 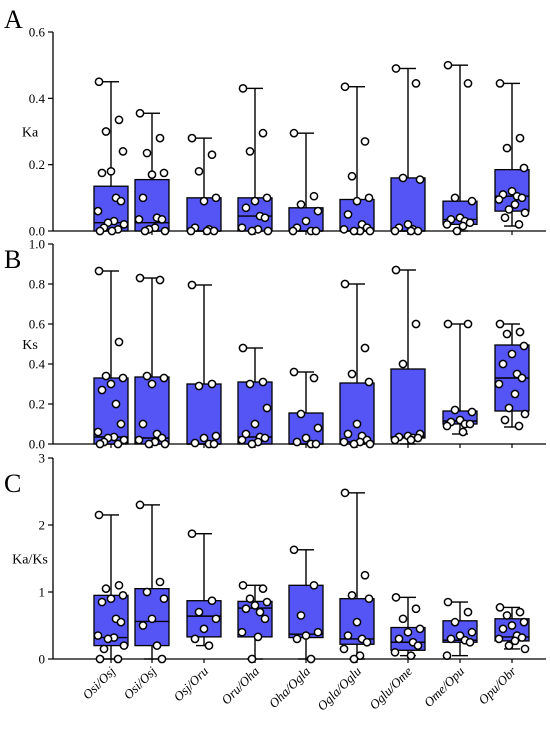 I want to click on panel-label: A, so click(x=13, y=19).